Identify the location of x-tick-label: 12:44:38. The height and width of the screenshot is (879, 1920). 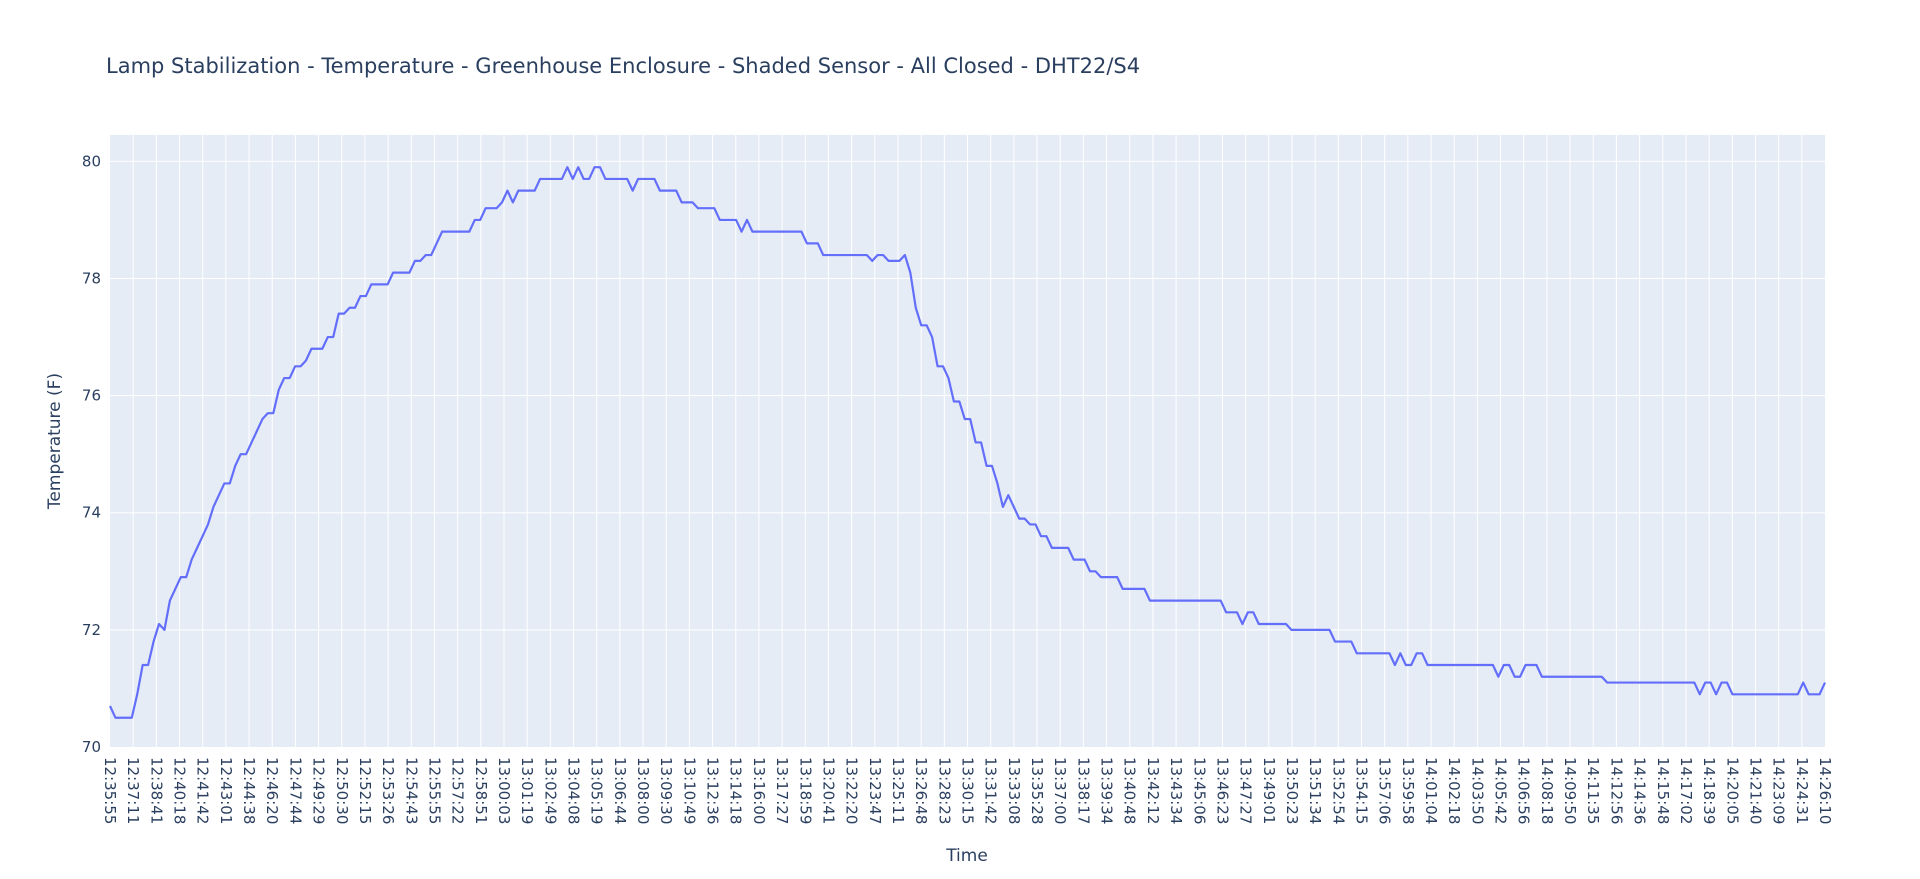
(249, 790).